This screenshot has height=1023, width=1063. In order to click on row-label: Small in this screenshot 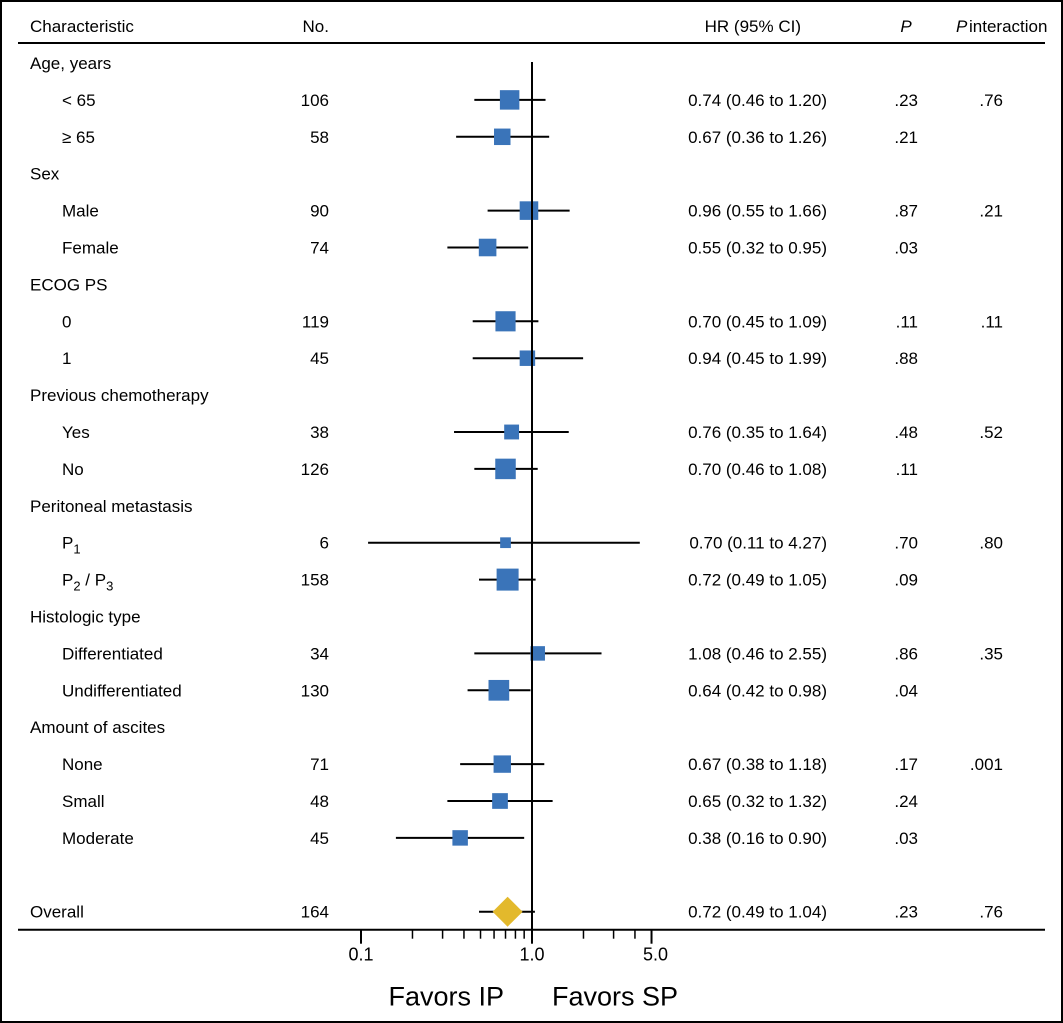, I will do `click(83, 801)`.